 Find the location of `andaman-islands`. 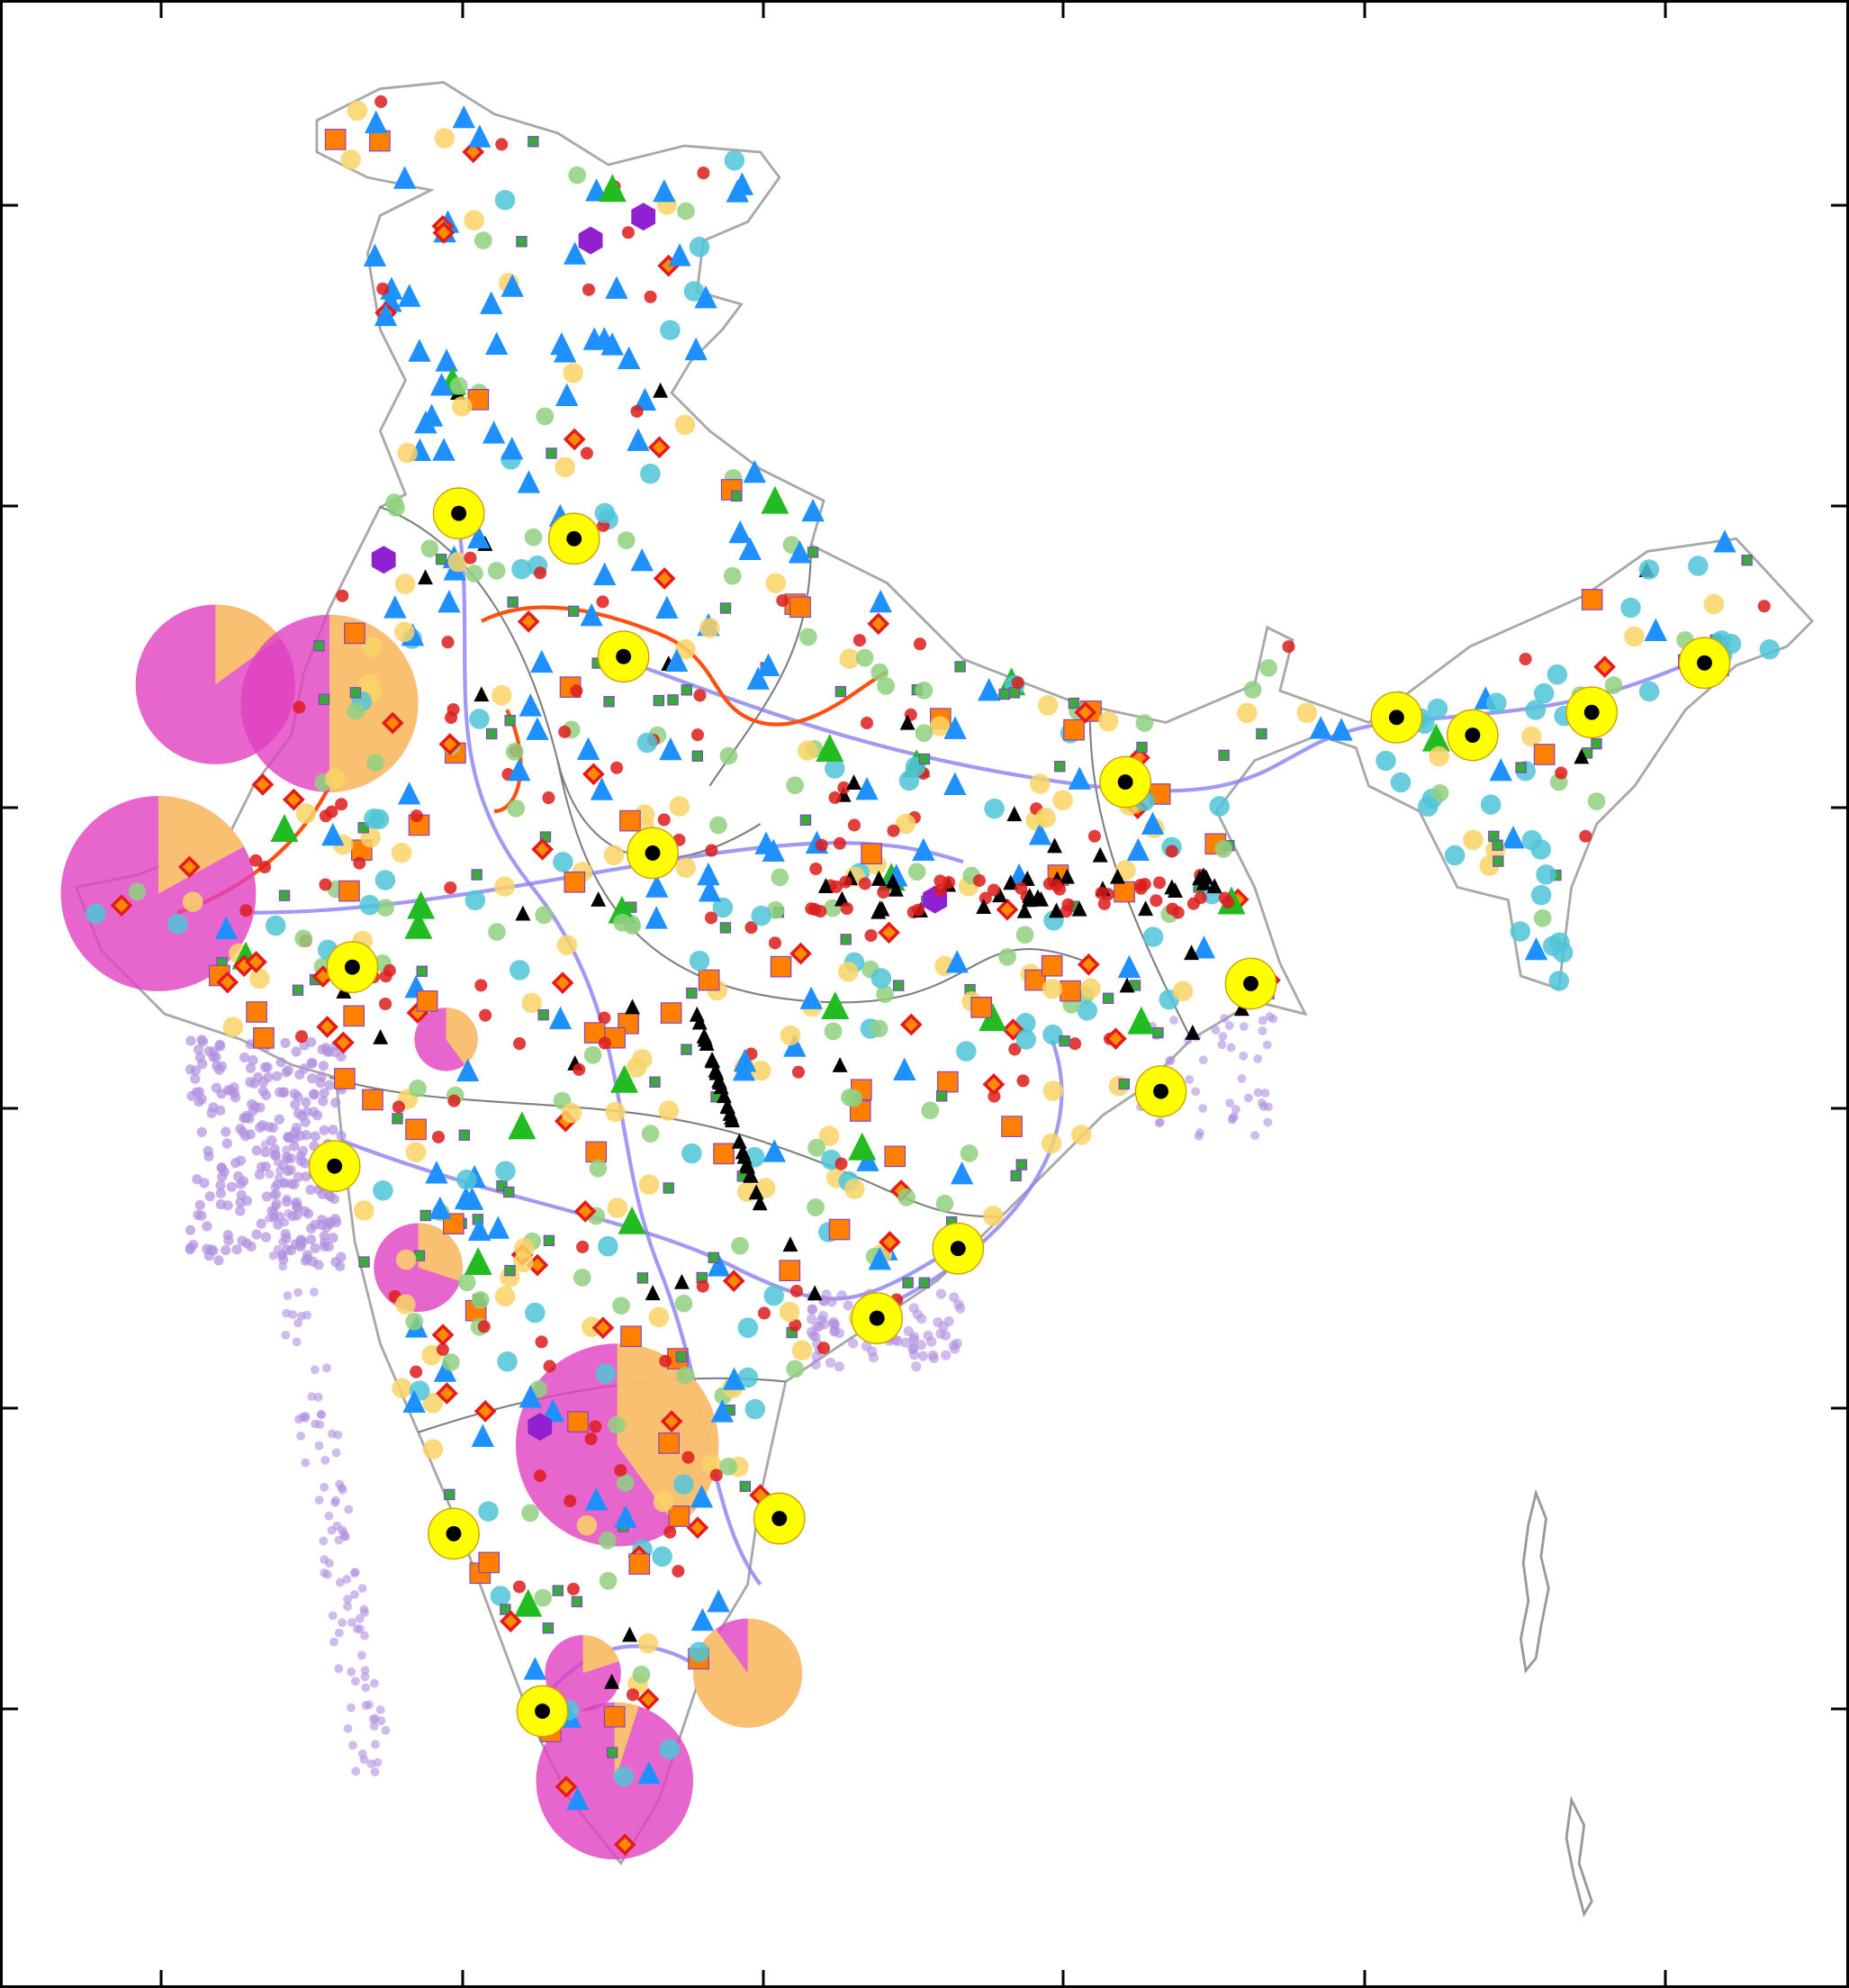

andaman-islands is located at coordinates (1556, 1703).